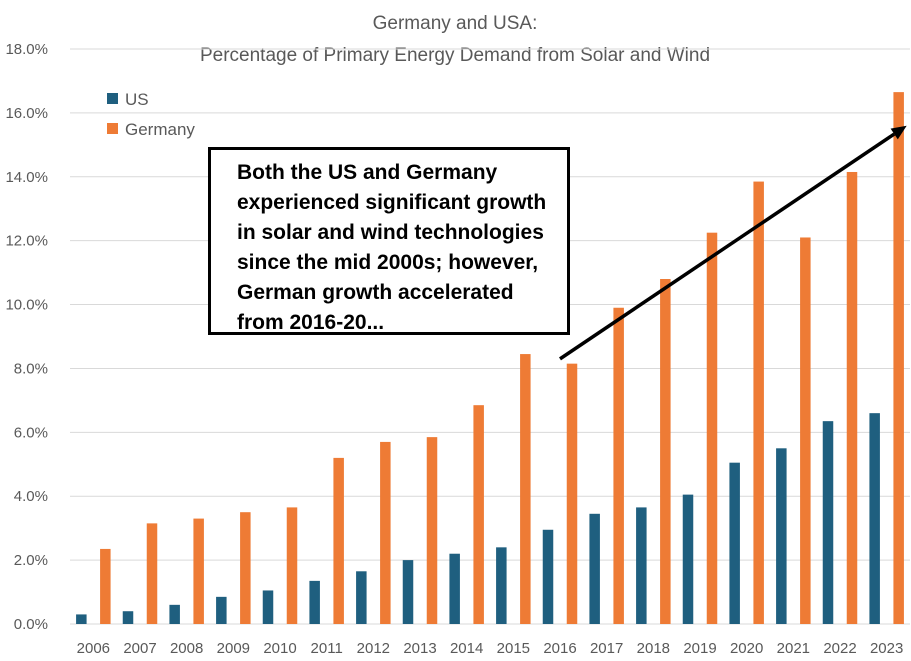 The height and width of the screenshot is (661, 911). What do you see at coordinates (513, 648) in the screenshot?
I see `x-tick-label: 2015` at bounding box center [513, 648].